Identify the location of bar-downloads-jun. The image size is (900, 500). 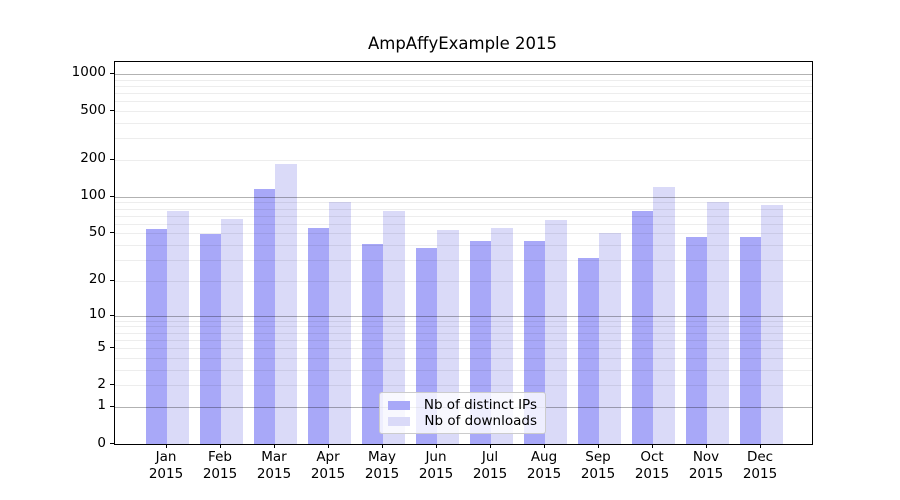
(448, 337).